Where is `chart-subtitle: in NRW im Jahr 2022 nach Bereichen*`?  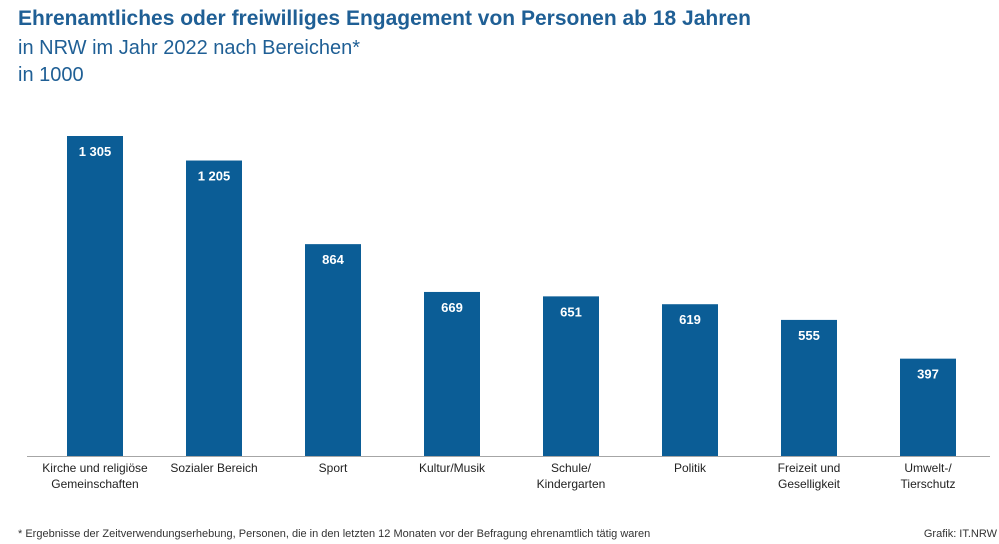 chart-subtitle: in NRW im Jahr 2022 nach Bereichen* is located at coordinates (189, 48).